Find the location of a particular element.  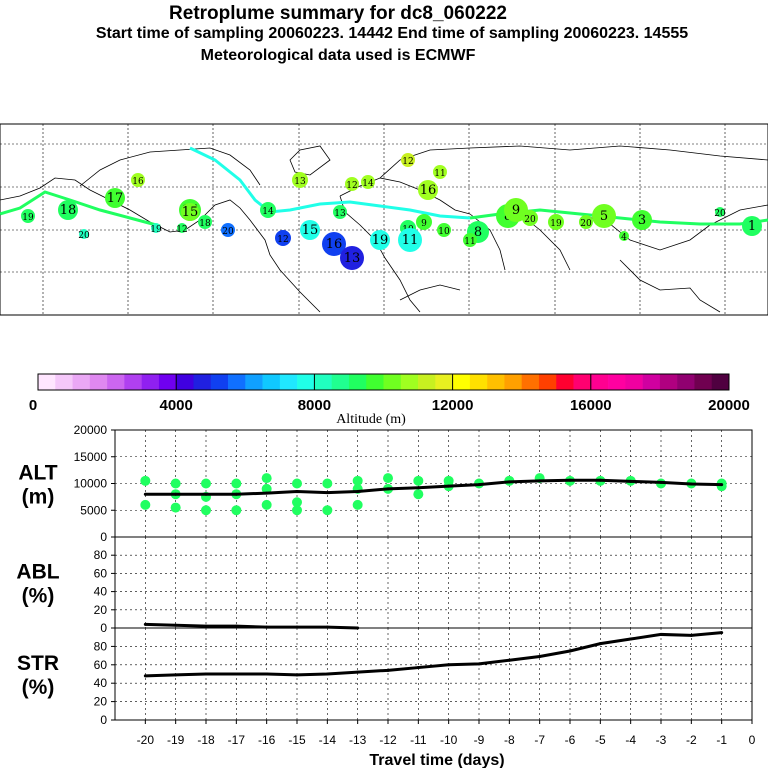

panel-ylabel: ABL is located at coordinates (37, 572).